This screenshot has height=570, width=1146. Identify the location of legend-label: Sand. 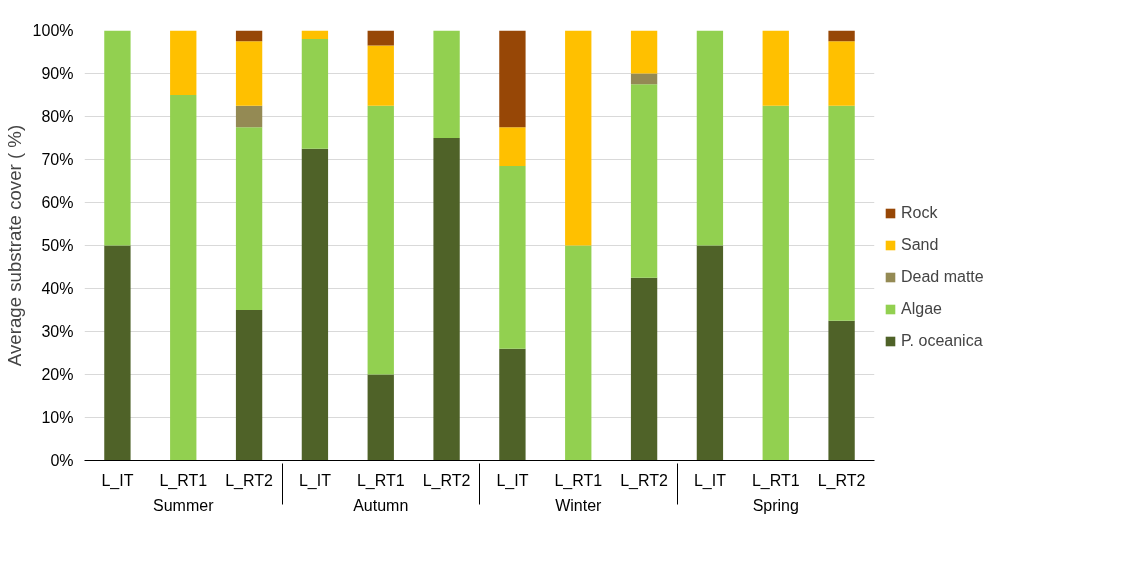
(920, 245).